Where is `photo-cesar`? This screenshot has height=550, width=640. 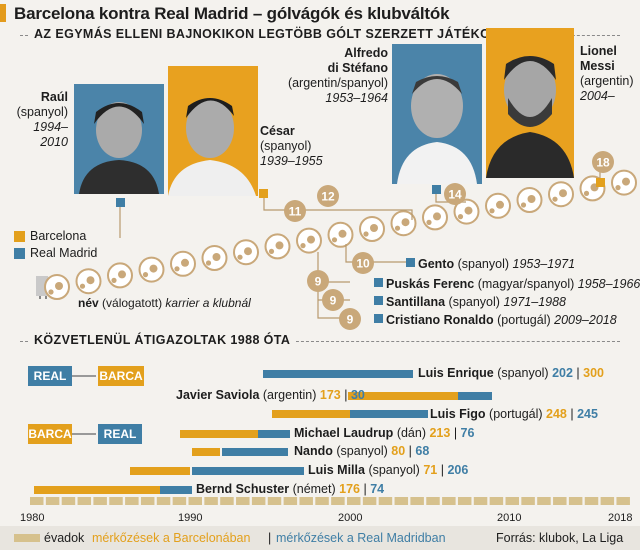 photo-cesar is located at coordinates (213, 131).